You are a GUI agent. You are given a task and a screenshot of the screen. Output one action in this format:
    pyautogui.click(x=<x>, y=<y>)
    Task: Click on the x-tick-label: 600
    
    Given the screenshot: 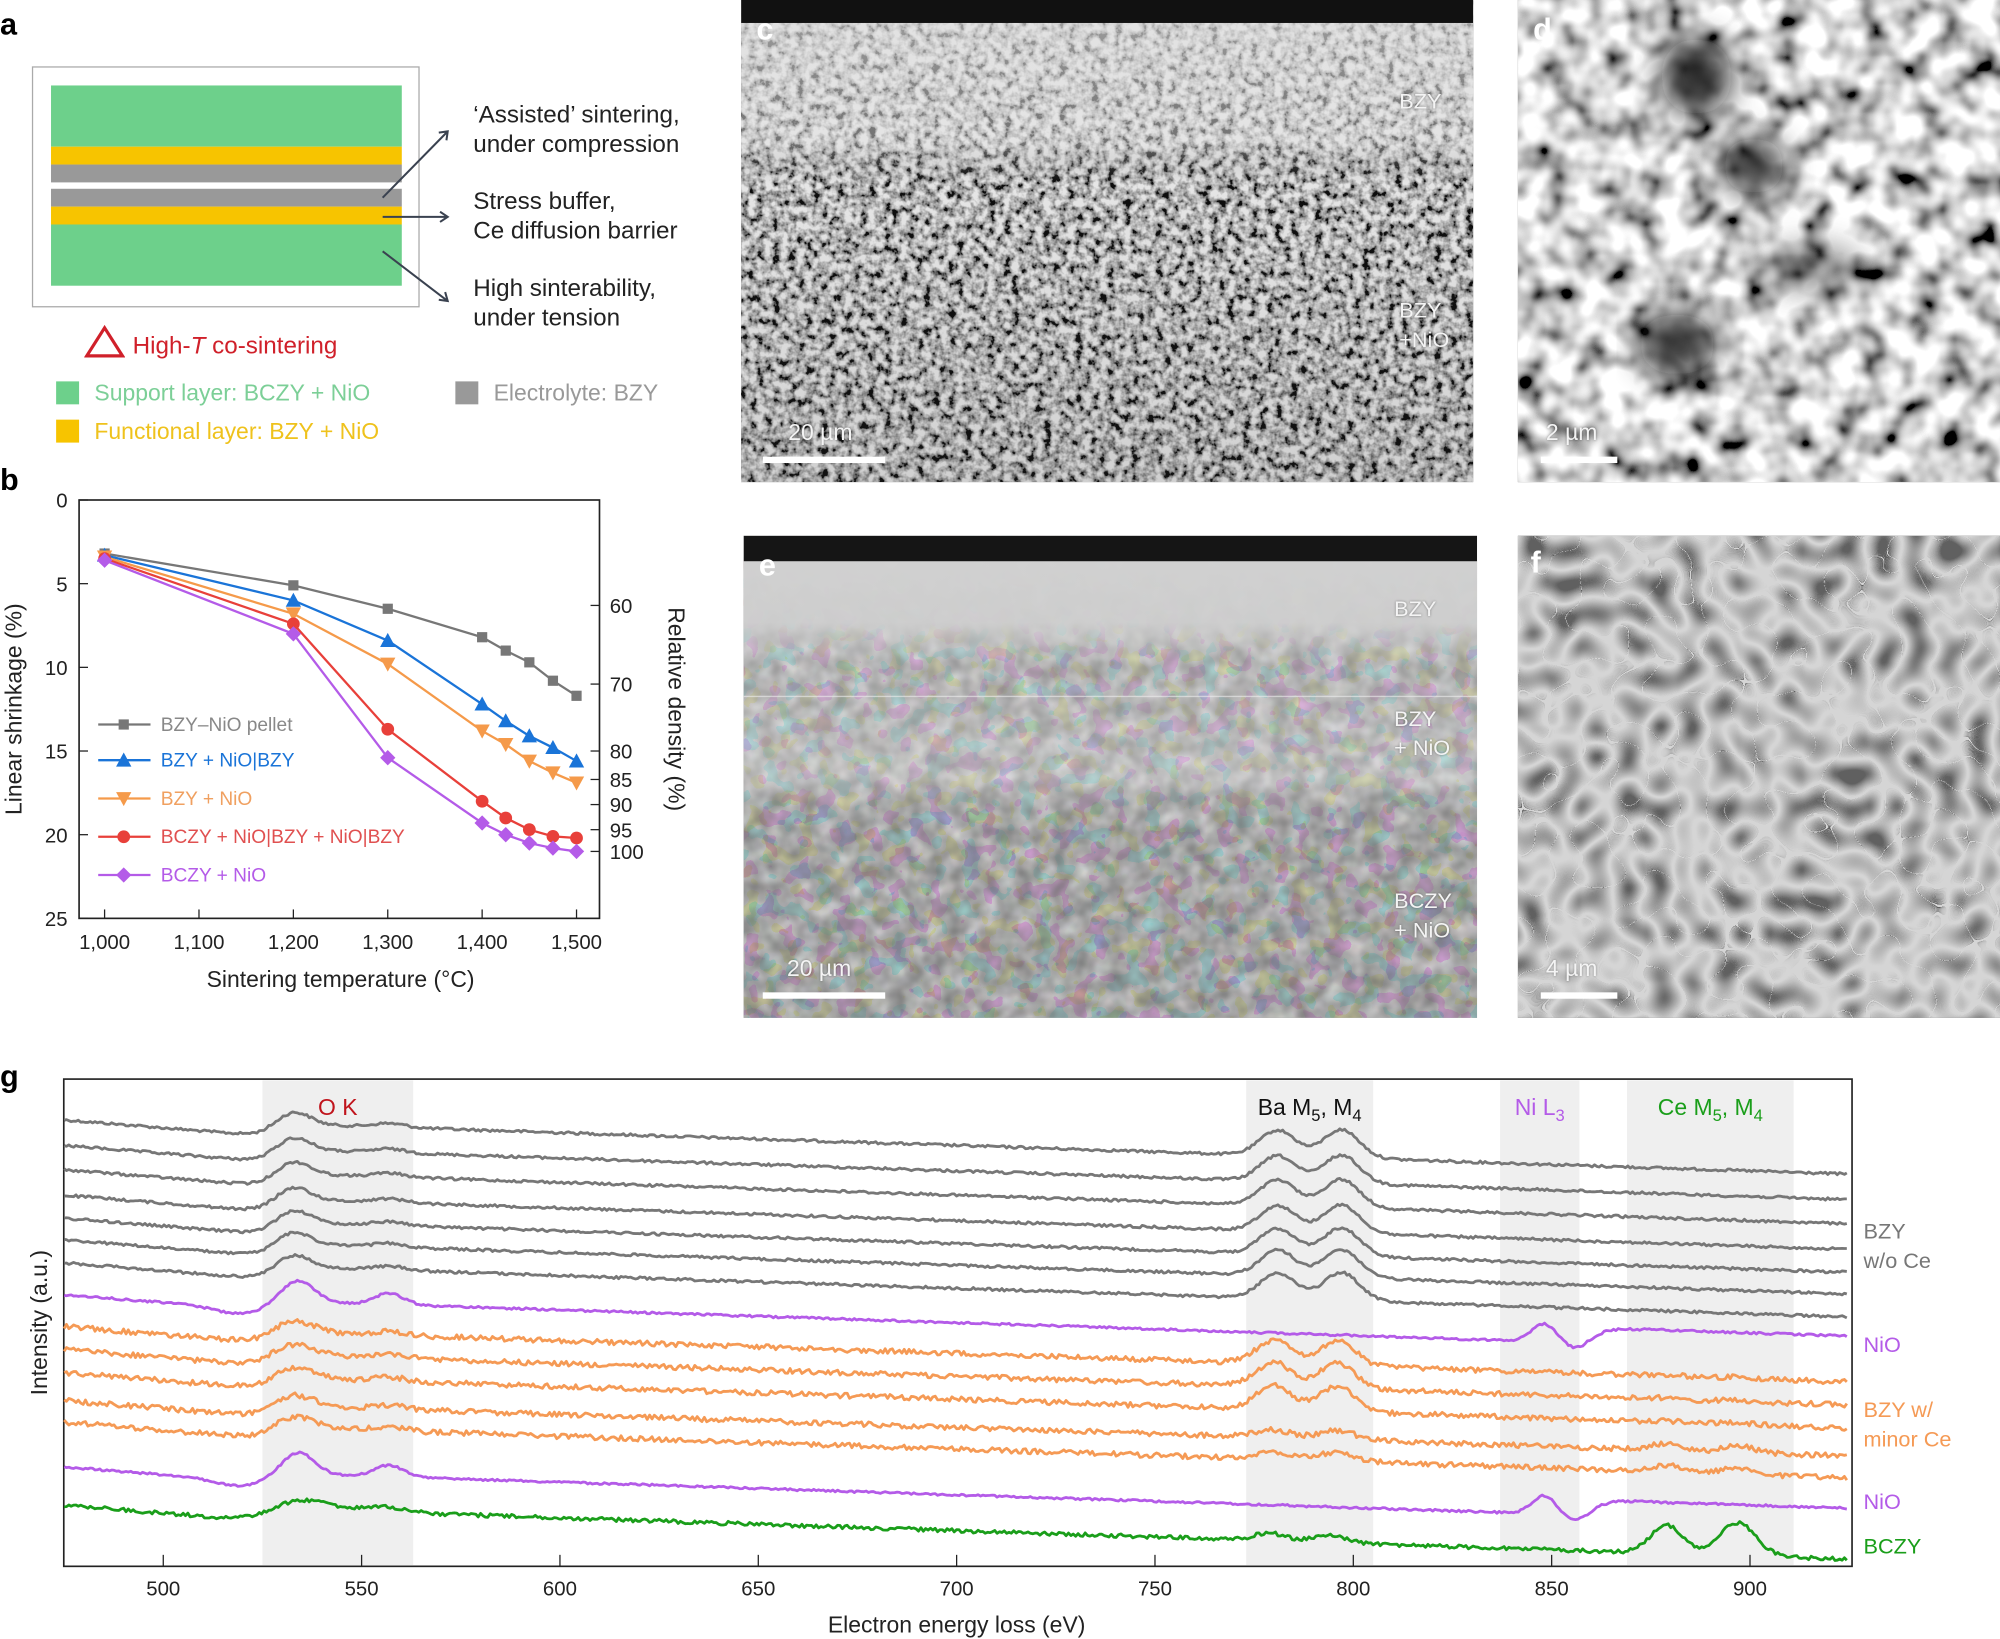 What is the action you would take?
    pyautogui.click(x=560, y=1590)
    